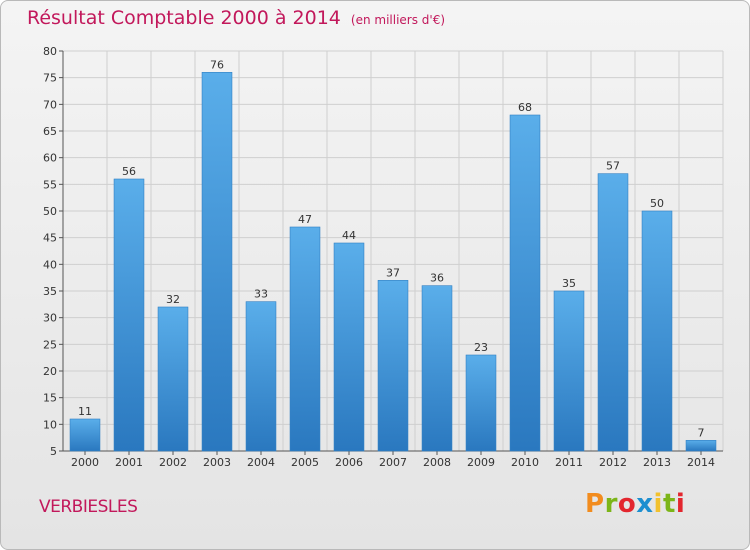  I want to click on x-tick-label: 2008, so click(437, 462).